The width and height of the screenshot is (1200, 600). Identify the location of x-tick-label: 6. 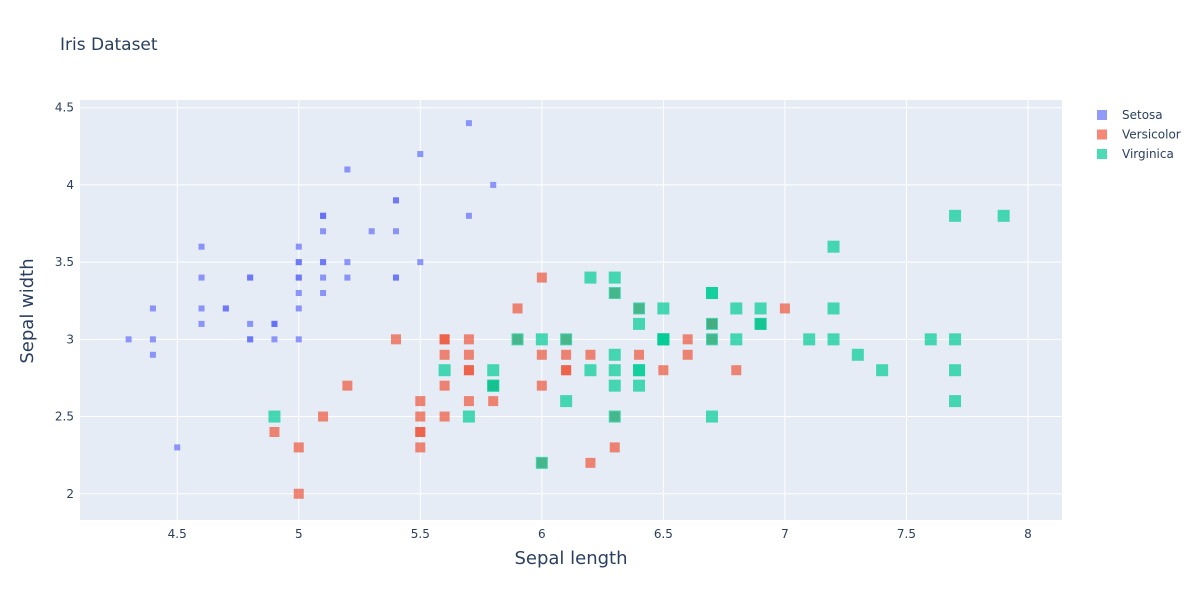
(542, 534).